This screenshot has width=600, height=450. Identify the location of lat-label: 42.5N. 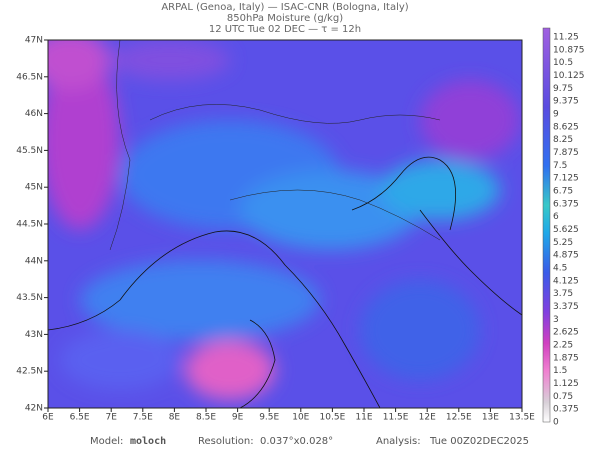
(29, 372).